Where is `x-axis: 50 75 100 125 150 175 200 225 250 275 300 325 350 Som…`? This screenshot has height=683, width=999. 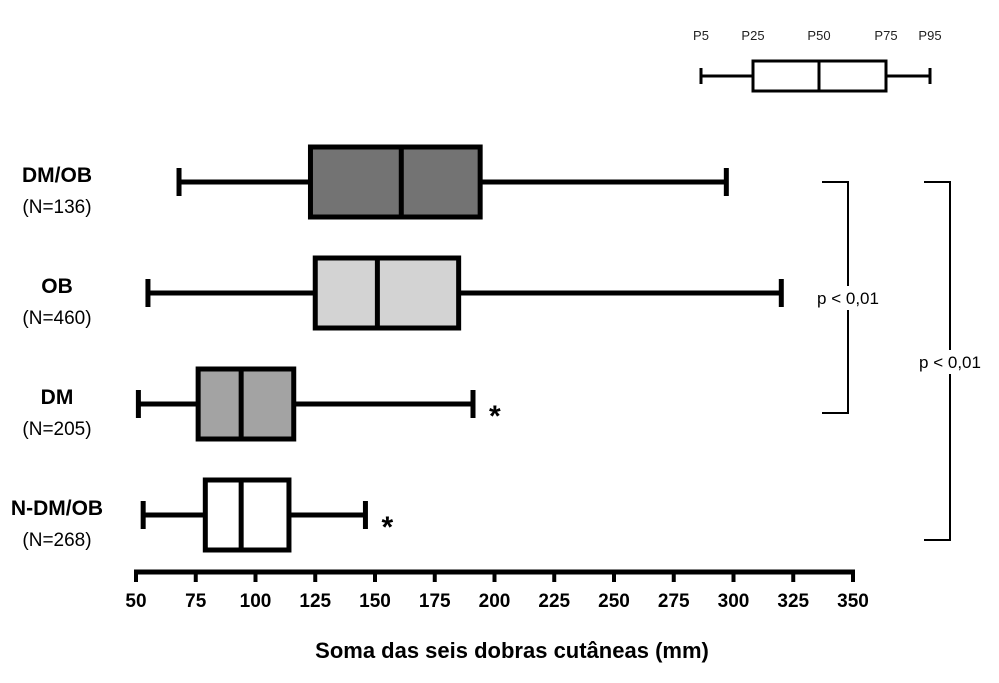
x-axis: 50 75 100 125 150 175 200 225 250 275 300 325 350 Som… is located at coordinates (497, 616).